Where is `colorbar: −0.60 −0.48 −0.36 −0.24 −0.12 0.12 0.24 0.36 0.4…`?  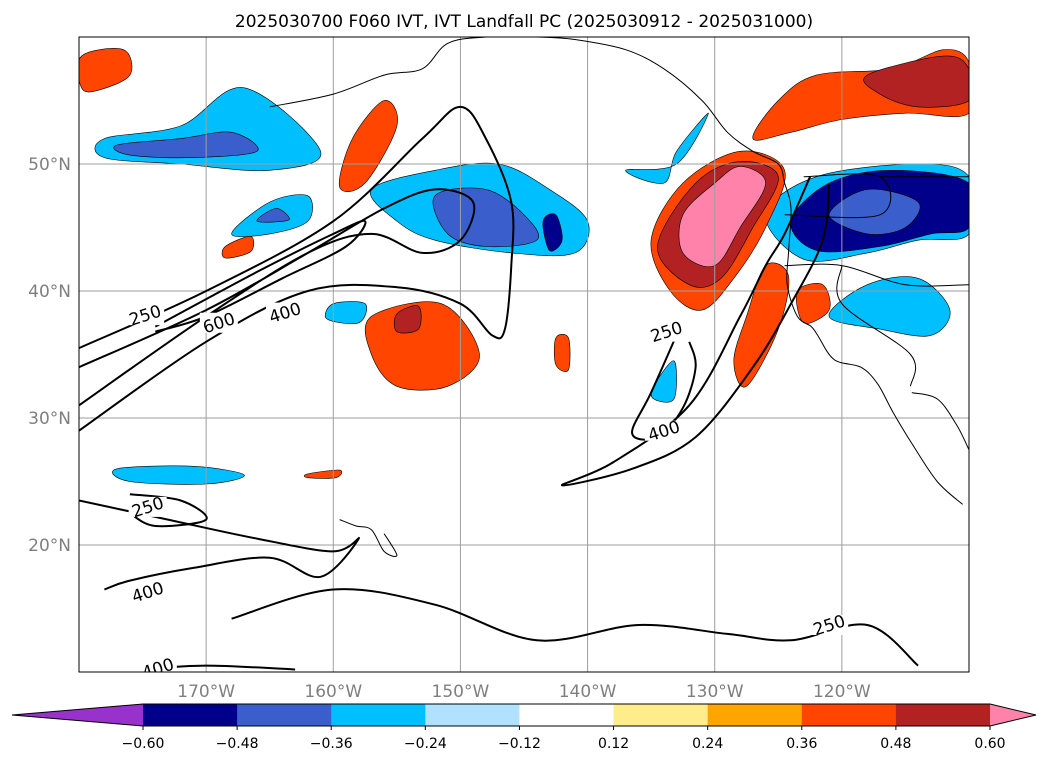 colorbar: −0.60 −0.48 −0.36 −0.24 −0.12 0.12 0.24 0.36 0.4… is located at coordinates (524, 727).